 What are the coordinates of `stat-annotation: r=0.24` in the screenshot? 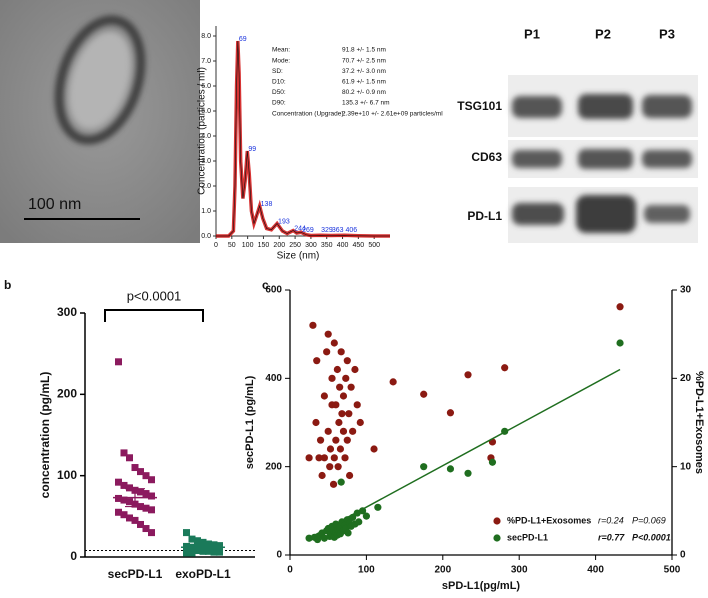 It's located at (611, 520).